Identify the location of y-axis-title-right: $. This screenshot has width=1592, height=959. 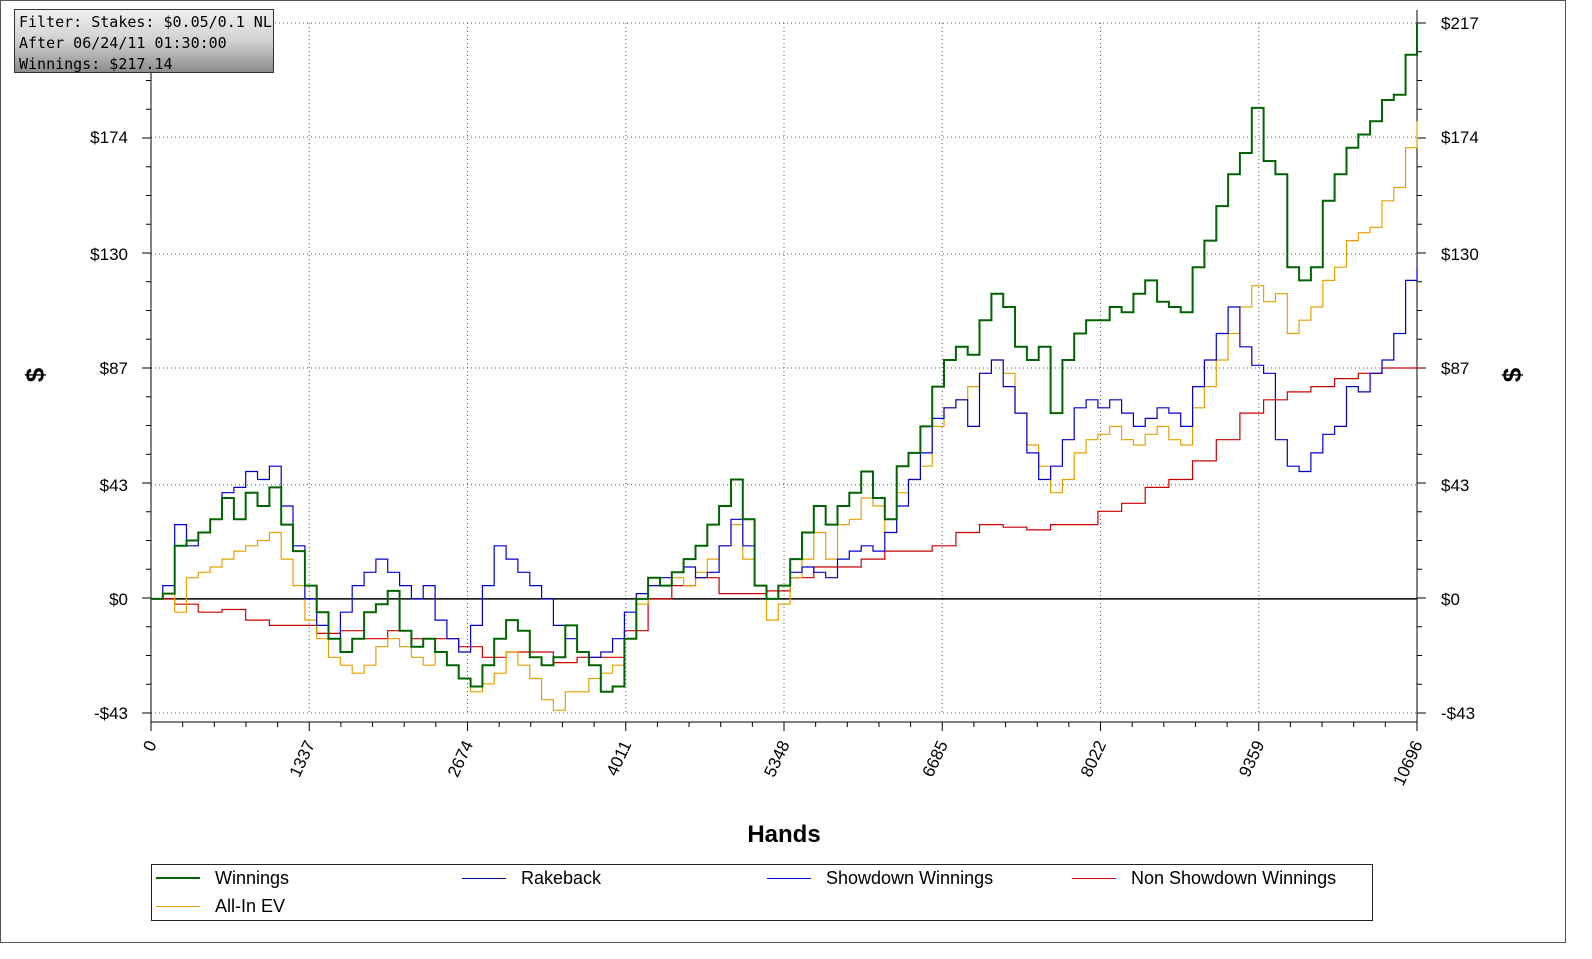
(1512, 374).